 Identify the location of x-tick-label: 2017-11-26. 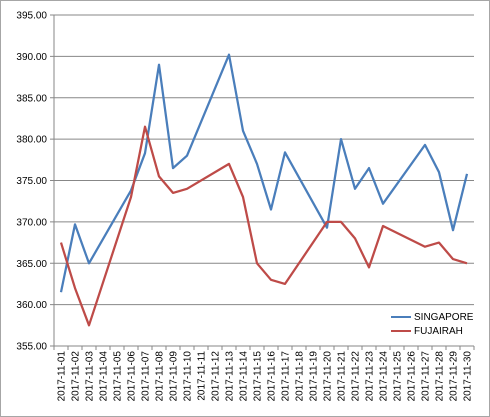
(412, 376).